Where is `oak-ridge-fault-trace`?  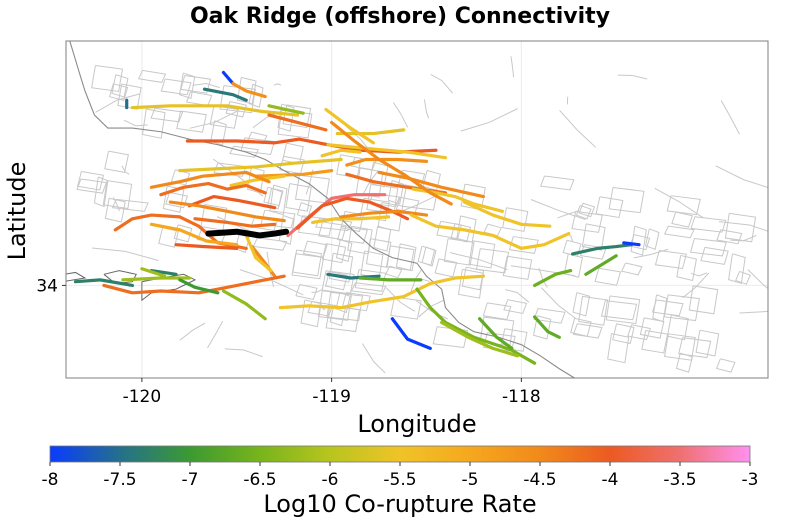 oak-ridge-fault-trace is located at coordinates (247, 233).